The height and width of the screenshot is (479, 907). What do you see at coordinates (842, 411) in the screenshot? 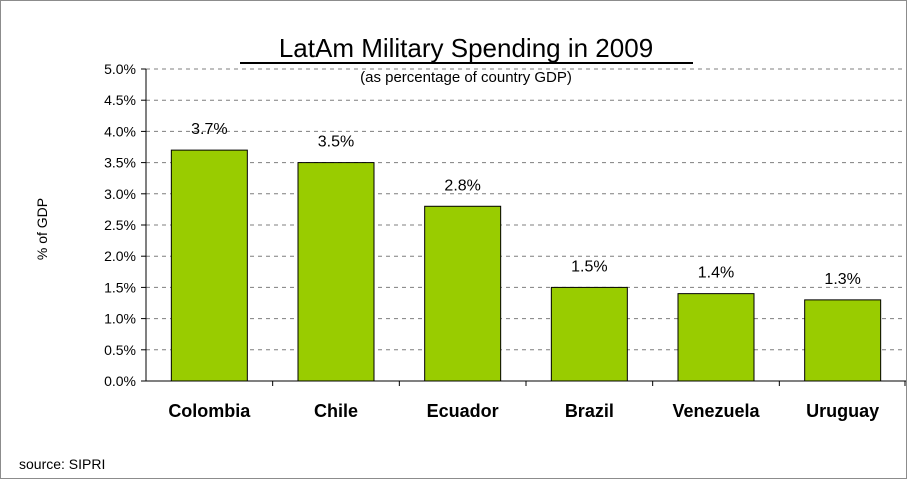
I see `x-tick-label: Uruguay` at bounding box center [842, 411].